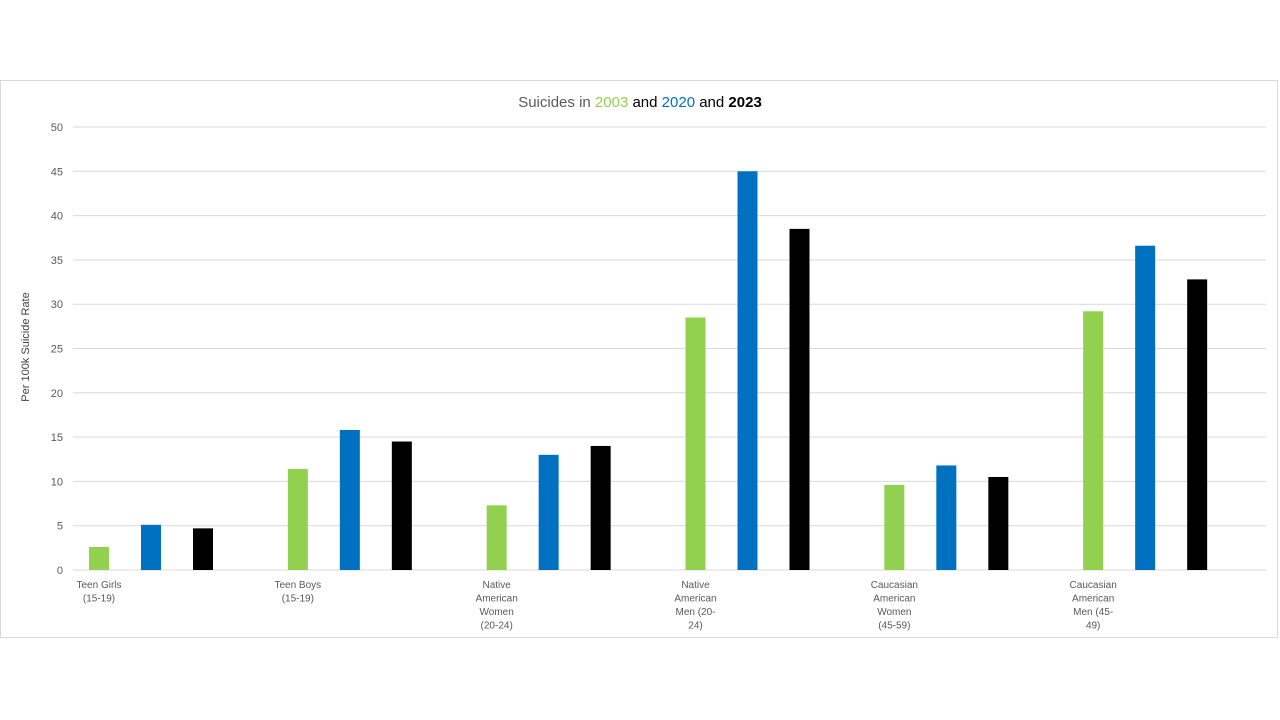  I want to click on y-tick-label: 15, so click(57, 438).